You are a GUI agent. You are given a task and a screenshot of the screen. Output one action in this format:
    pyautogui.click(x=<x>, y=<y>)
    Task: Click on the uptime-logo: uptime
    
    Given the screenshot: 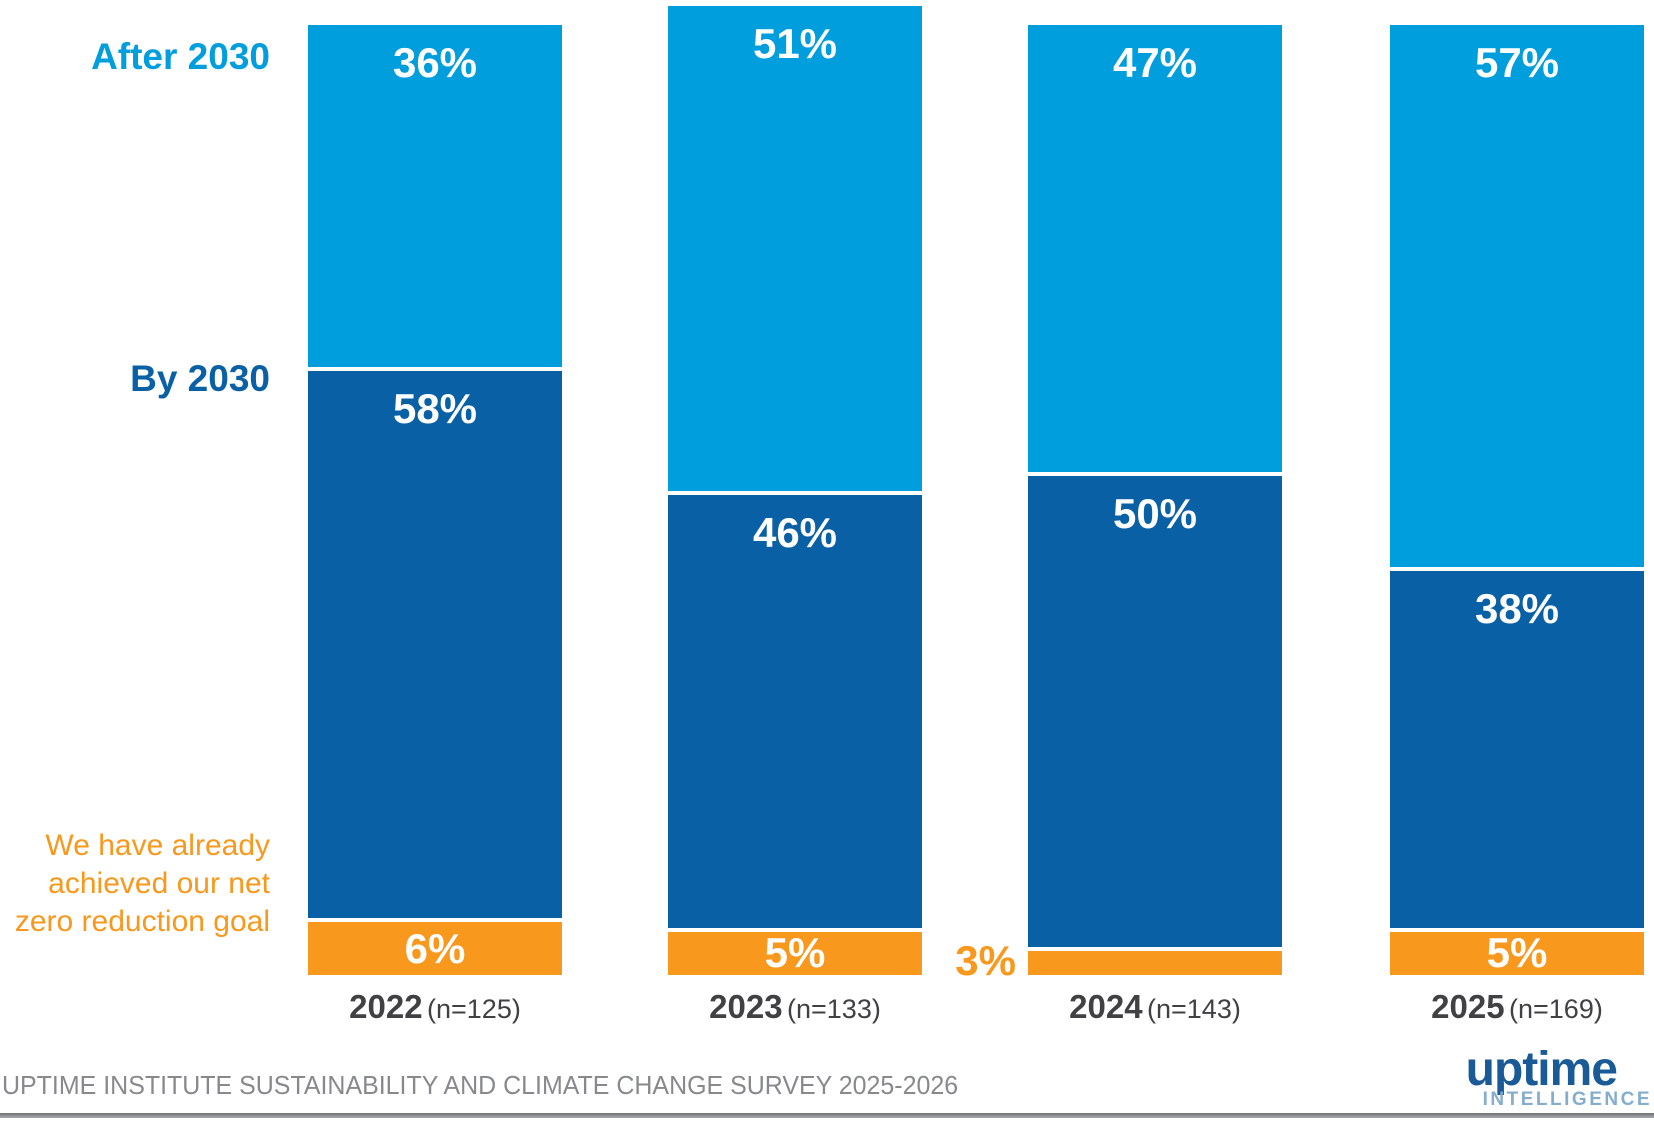 What is the action you would take?
    pyautogui.click(x=1541, y=1069)
    